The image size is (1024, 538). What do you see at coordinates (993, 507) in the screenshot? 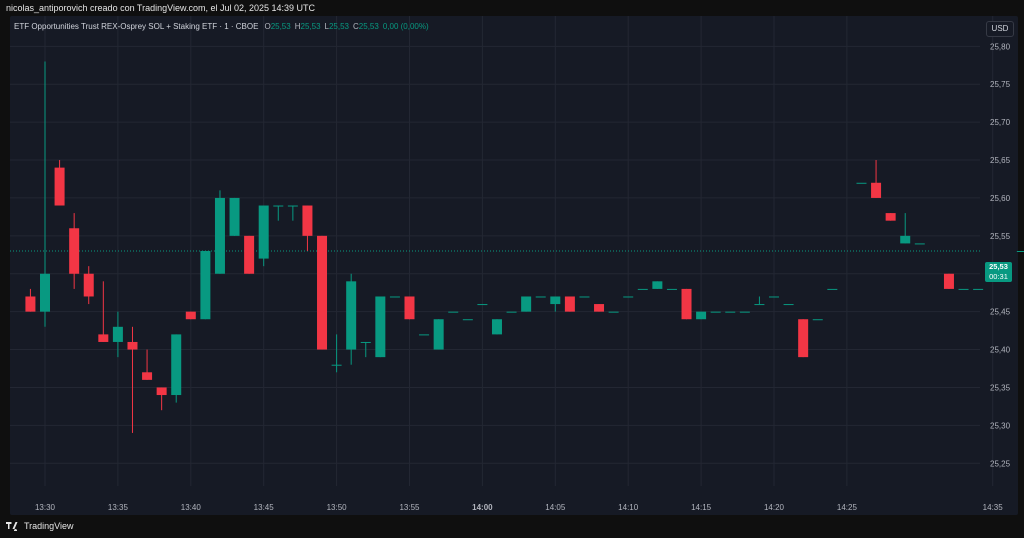
I see `time-tick-label: 14:35` at bounding box center [993, 507].